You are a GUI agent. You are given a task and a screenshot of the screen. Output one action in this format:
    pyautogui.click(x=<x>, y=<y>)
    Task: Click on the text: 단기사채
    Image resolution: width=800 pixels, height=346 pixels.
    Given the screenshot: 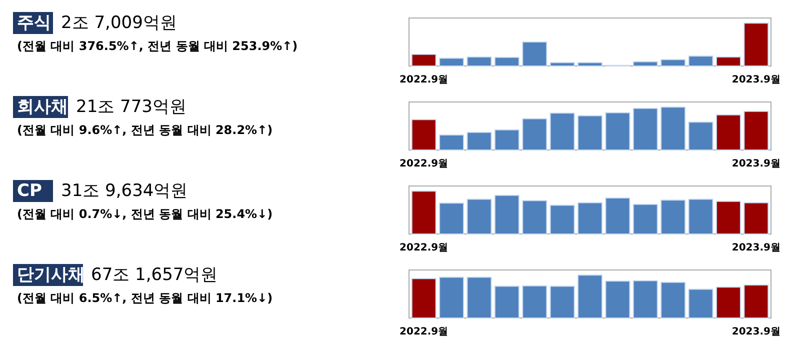 What is the action you would take?
    pyautogui.click(x=51, y=275)
    